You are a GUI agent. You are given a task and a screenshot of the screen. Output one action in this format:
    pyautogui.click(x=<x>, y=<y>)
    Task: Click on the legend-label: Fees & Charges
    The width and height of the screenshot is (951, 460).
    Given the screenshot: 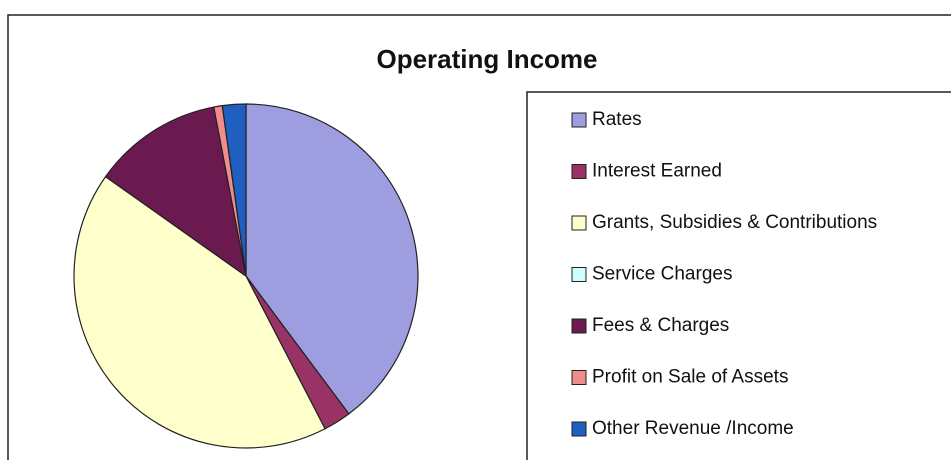 What is the action you would take?
    pyautogui.click(x=660, y=325)
    